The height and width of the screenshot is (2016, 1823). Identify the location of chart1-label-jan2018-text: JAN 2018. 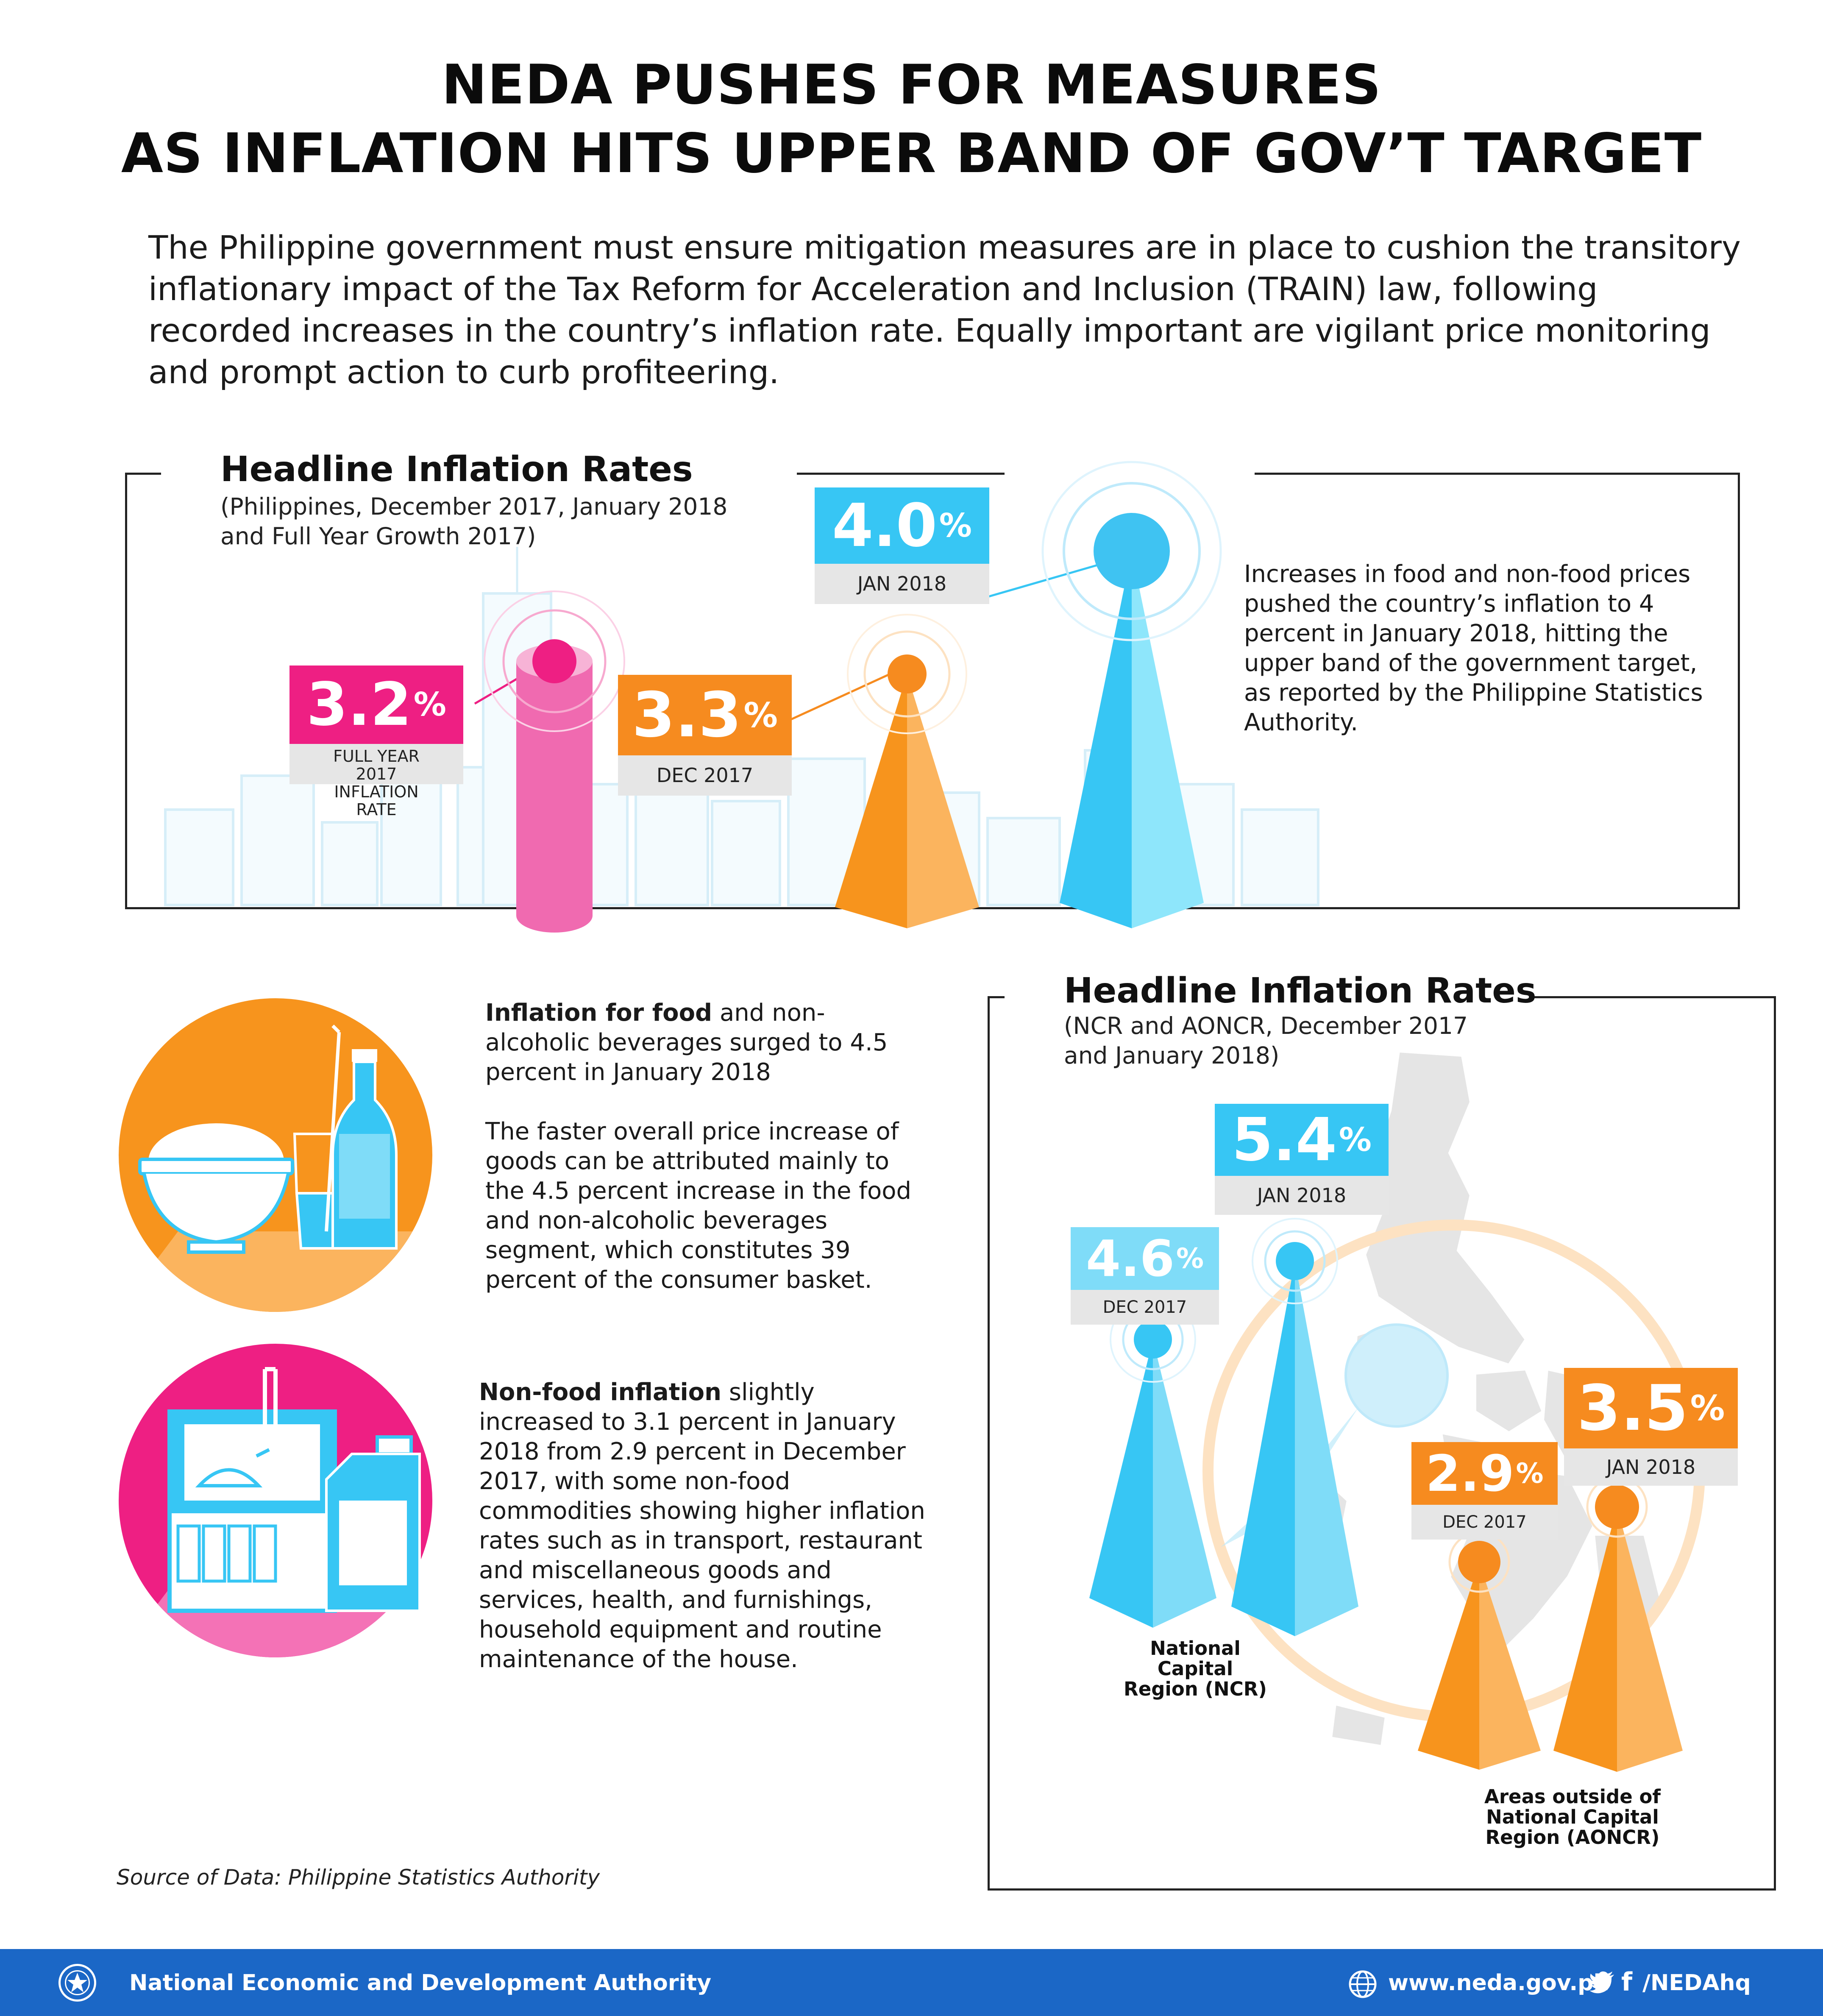
(902, 583).